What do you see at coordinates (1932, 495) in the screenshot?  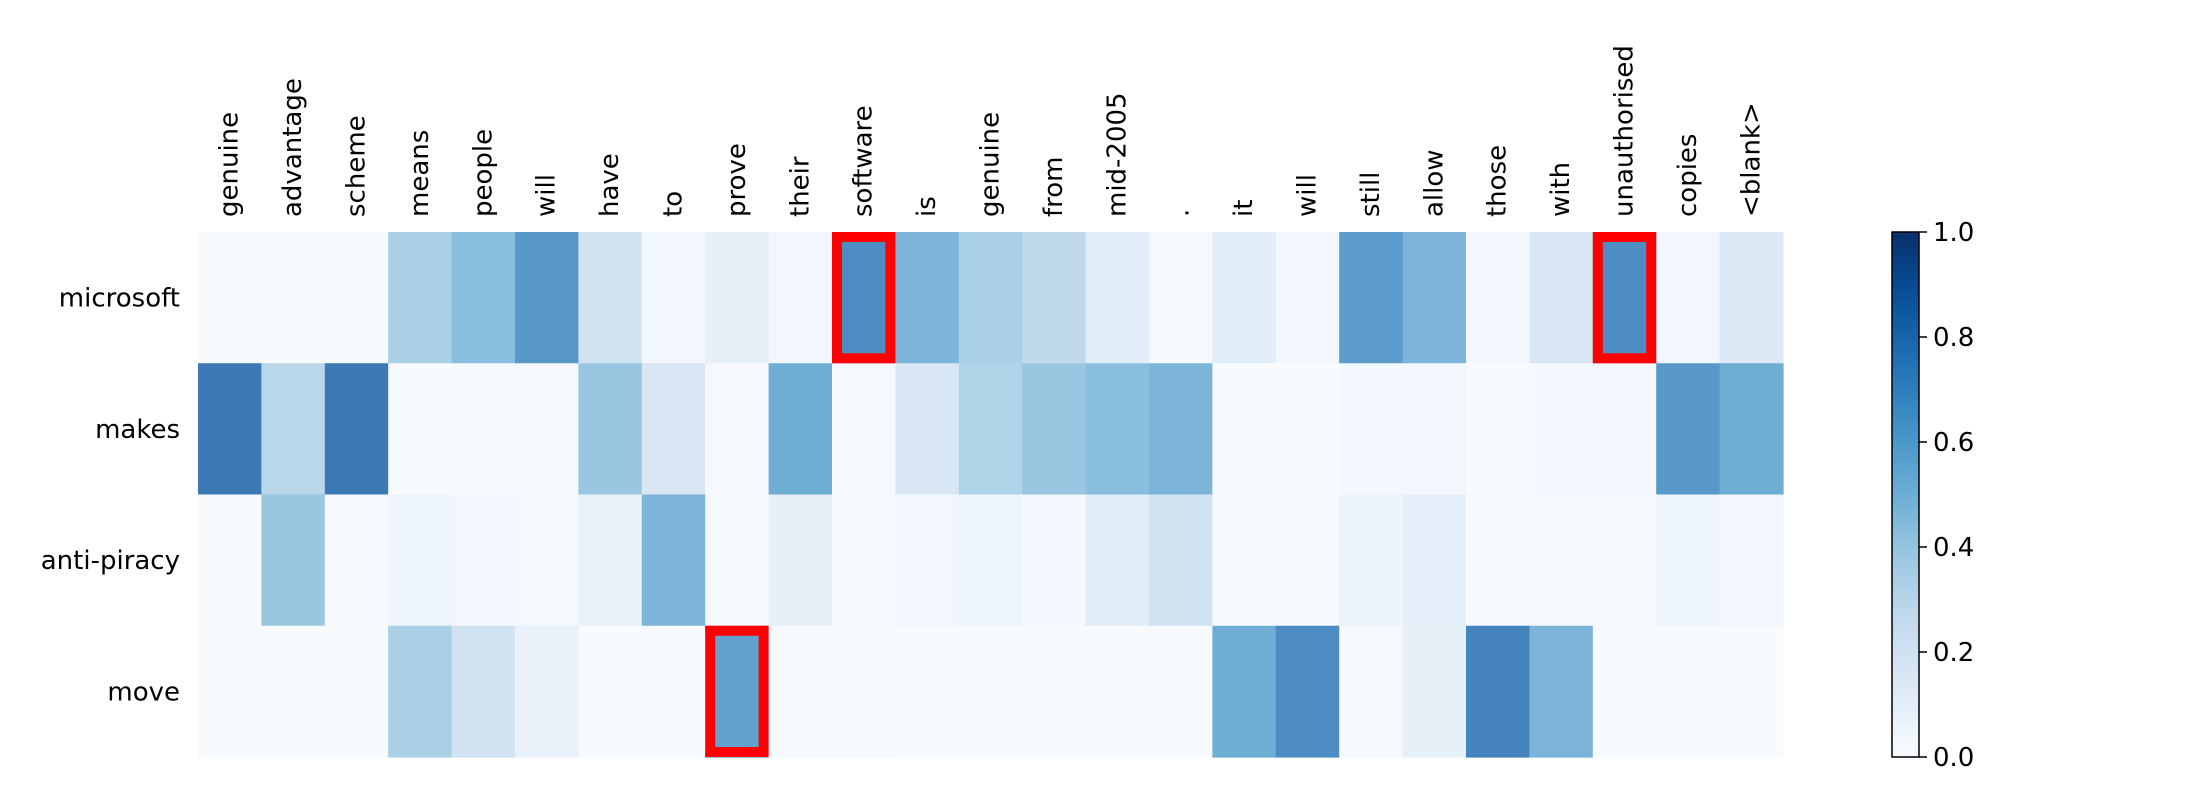 I see `colorbar: 0.0 0.2 0.4 0.6 0.8 1.0` at bounding box center [1932, 495].